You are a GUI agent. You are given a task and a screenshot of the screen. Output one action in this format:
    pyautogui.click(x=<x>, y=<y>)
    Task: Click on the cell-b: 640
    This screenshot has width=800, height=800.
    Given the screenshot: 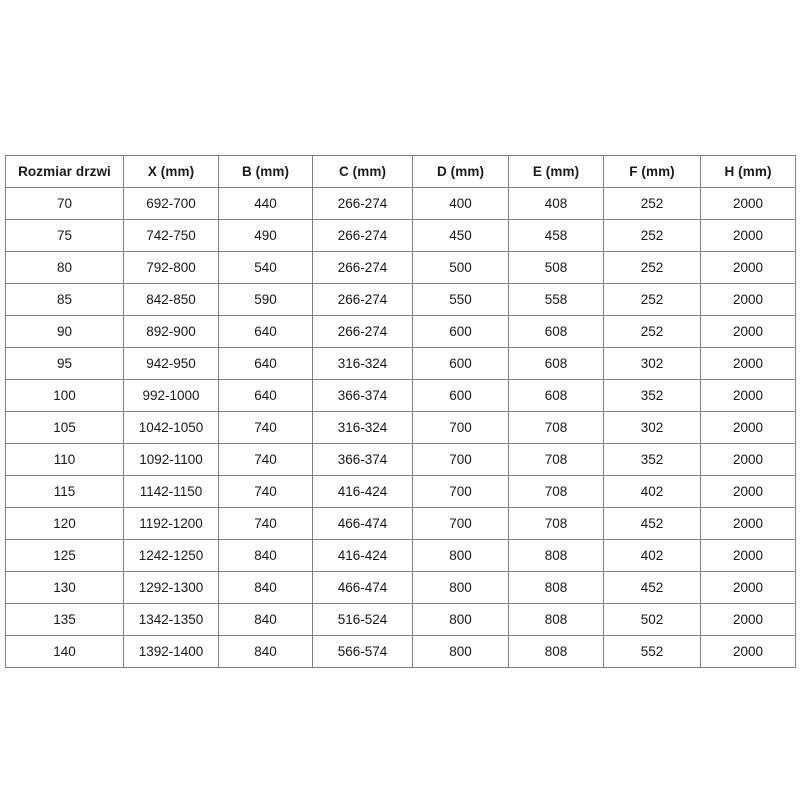 What is the action you would take?
    pyautogui.click(x=265, y=363)
    